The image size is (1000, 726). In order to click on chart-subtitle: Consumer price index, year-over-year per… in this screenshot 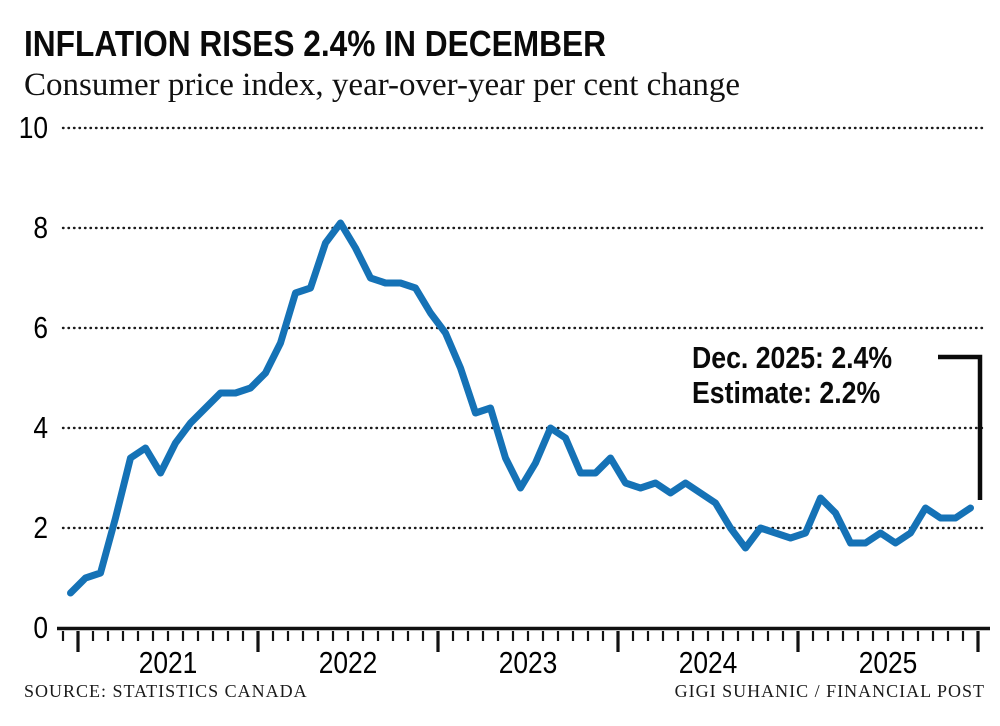, I will do `click(382, 85)`.